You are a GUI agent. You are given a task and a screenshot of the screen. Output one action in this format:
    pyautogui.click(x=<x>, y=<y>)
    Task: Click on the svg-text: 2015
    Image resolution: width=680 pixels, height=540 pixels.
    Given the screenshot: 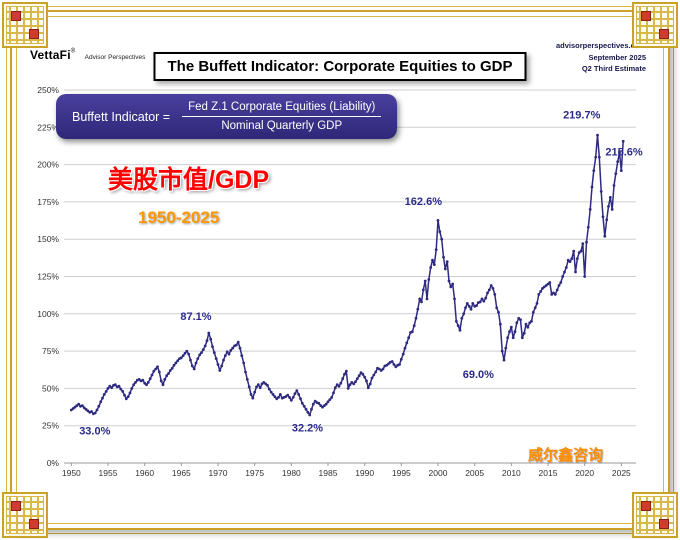 What is the action you would take?
    pyautogui.click(x=548, y=473)
    